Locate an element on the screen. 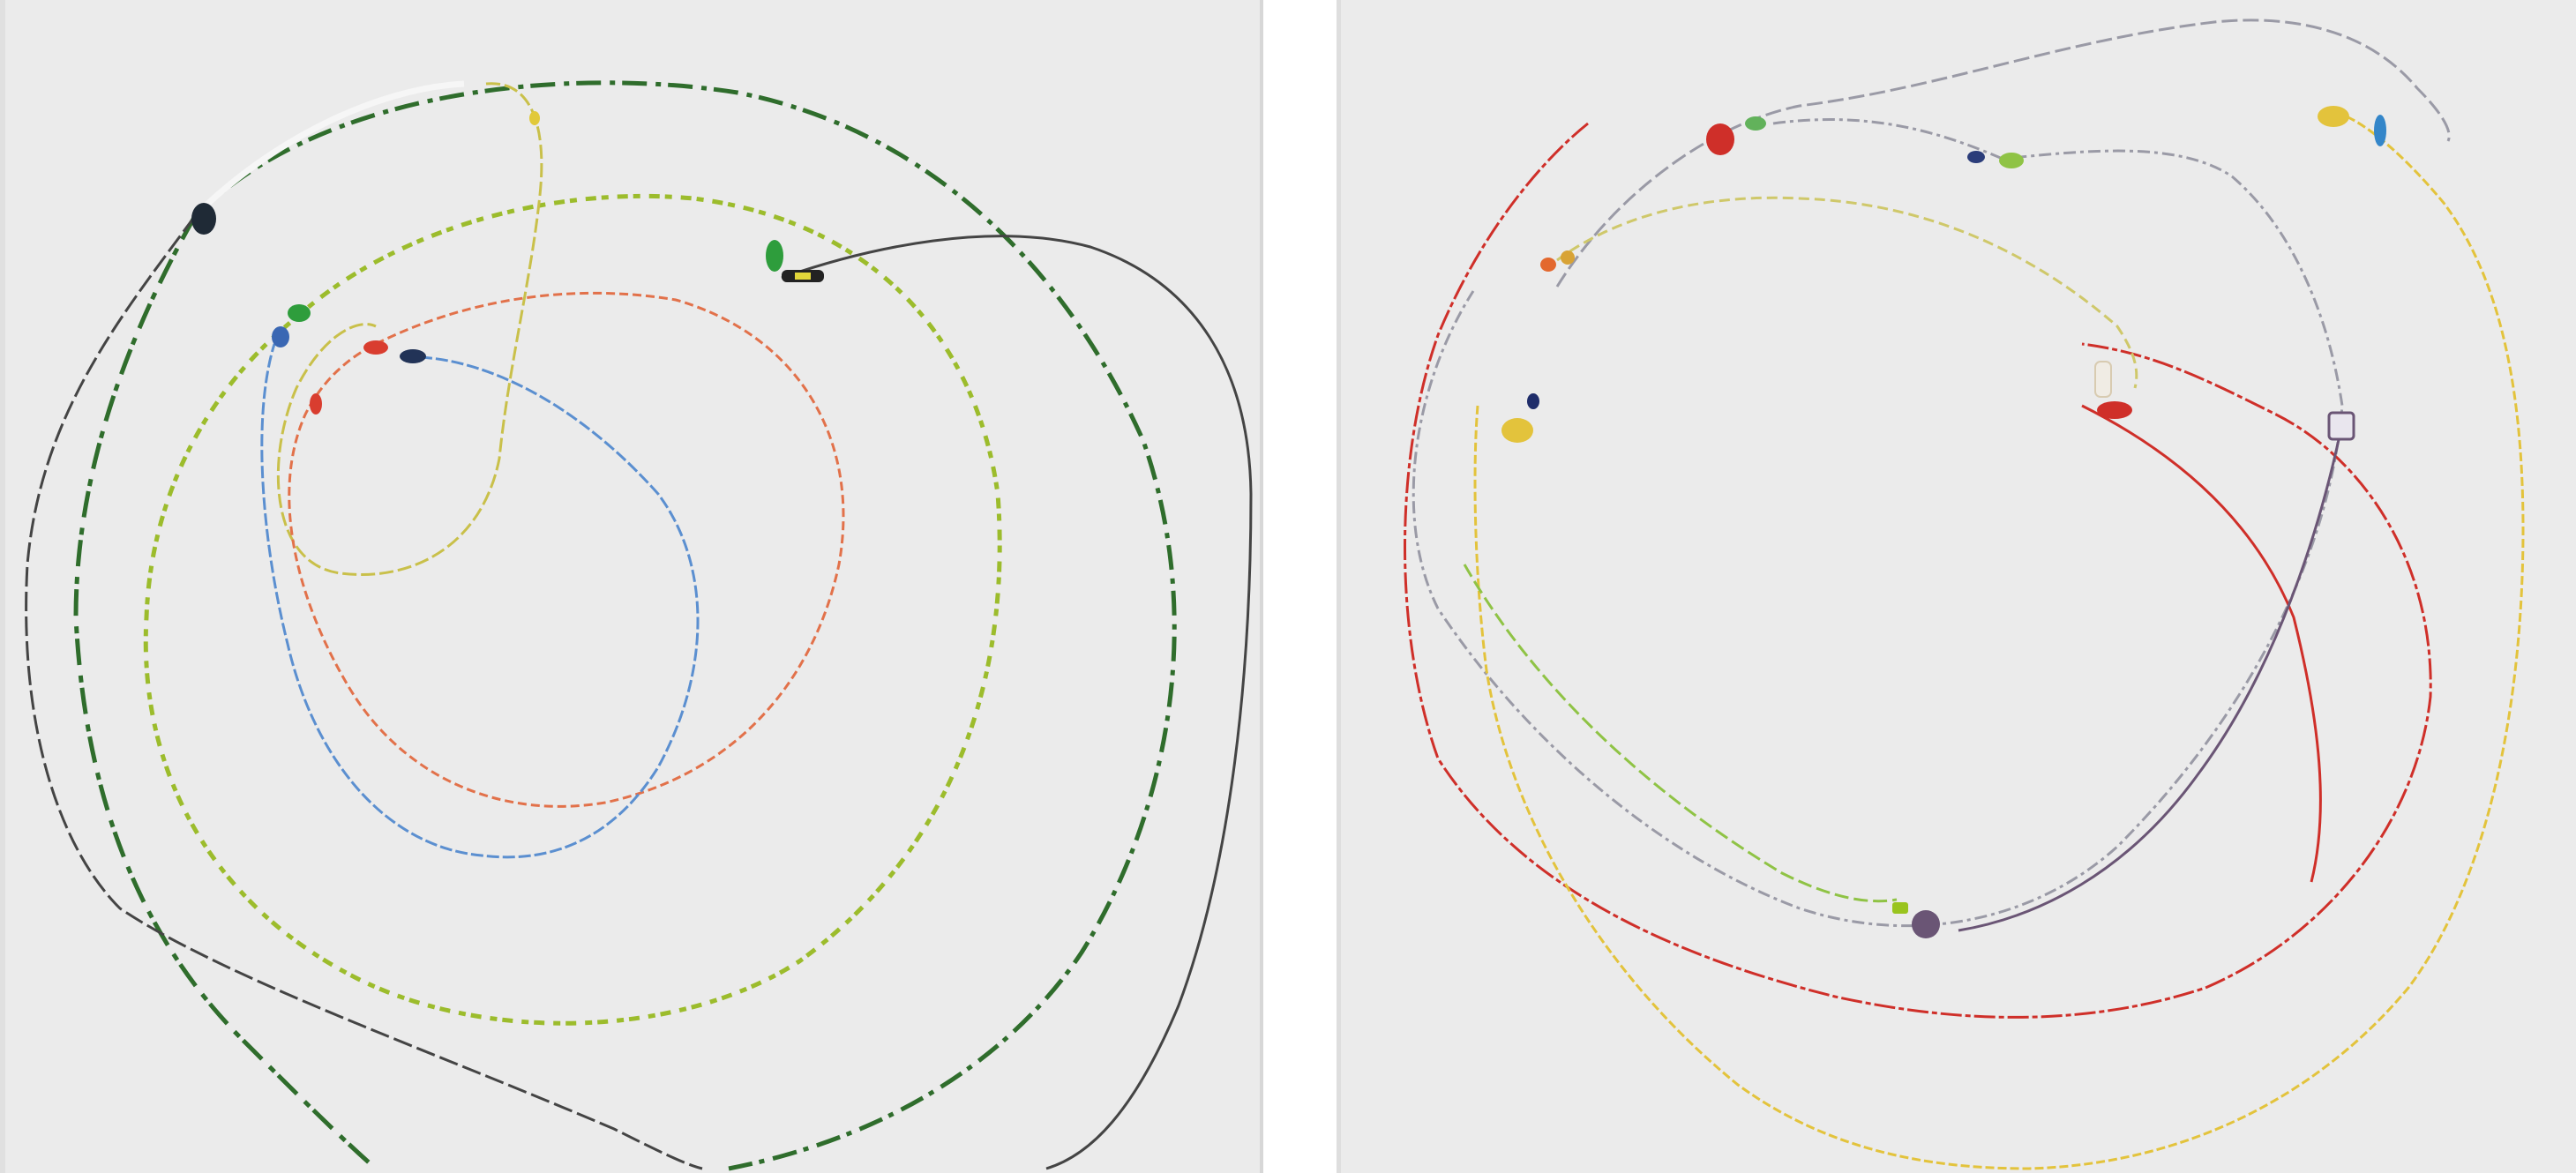 This screenshot has width=2576, height=1173. curl-mark-green-yellow is located at coordinates (1900, 908).